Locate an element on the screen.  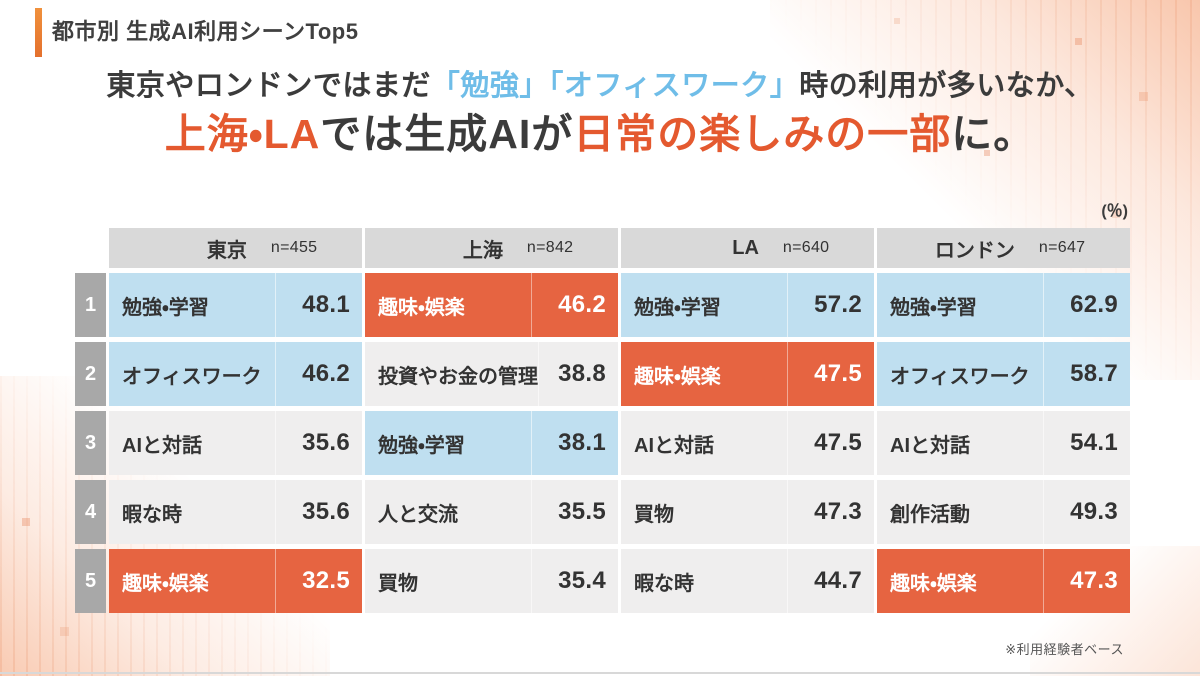
scene-cell-東京-rank4: 暇な時 35.6 is located at coordinates (235, 512).